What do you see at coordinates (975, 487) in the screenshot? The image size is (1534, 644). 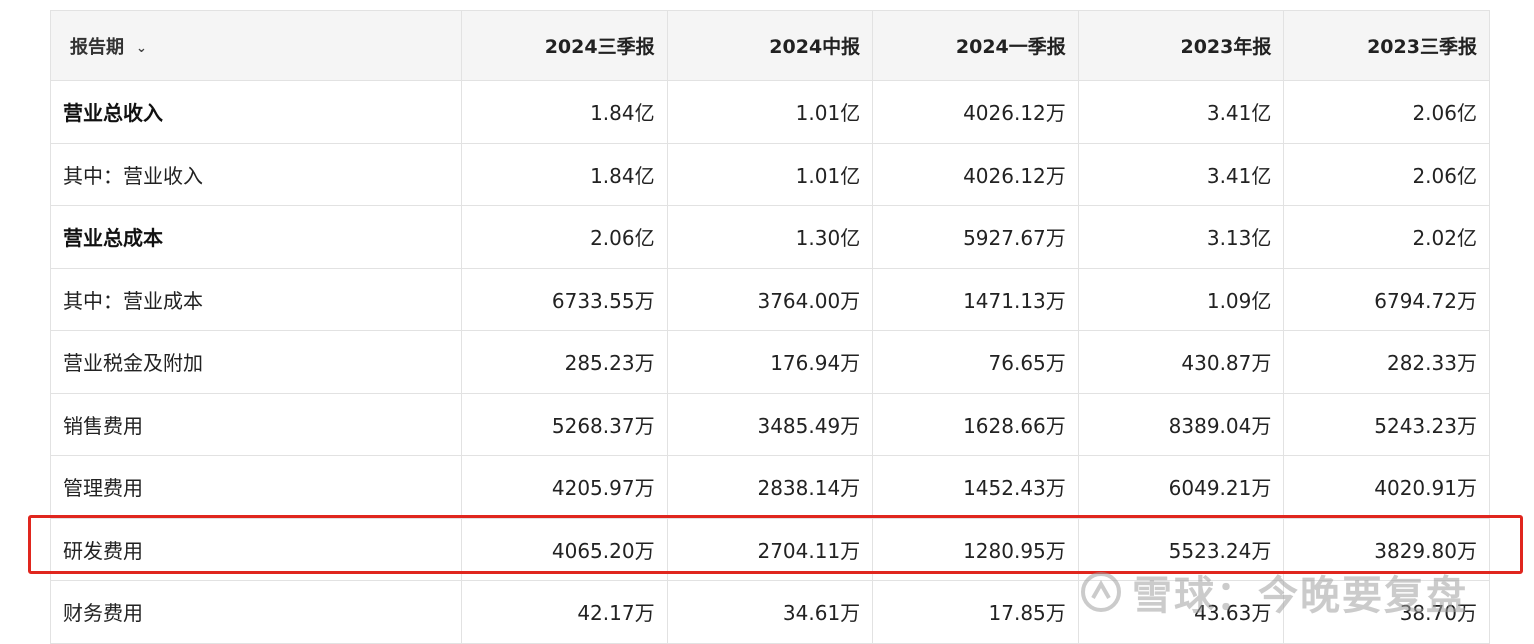 I see `table-cell: 1452.43万` at bounding box center [975, 487].